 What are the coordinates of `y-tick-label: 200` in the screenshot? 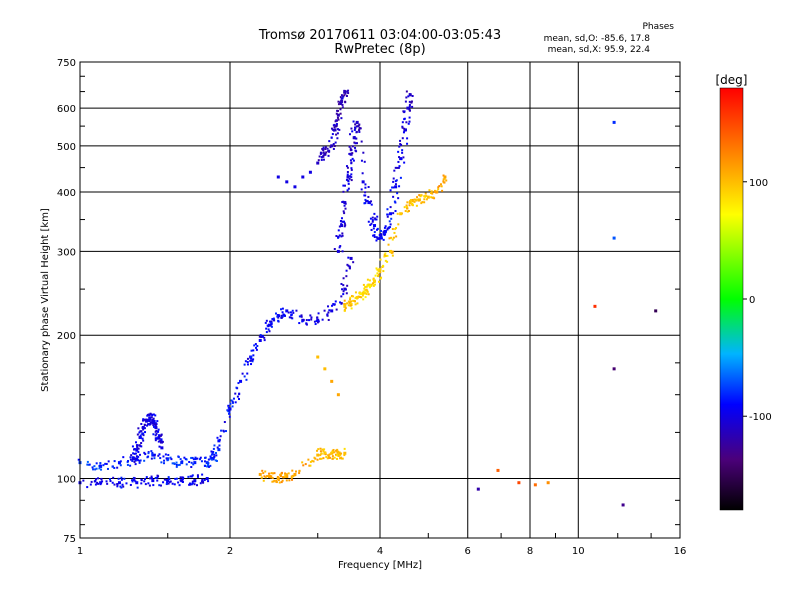 It's located at (66, 336).